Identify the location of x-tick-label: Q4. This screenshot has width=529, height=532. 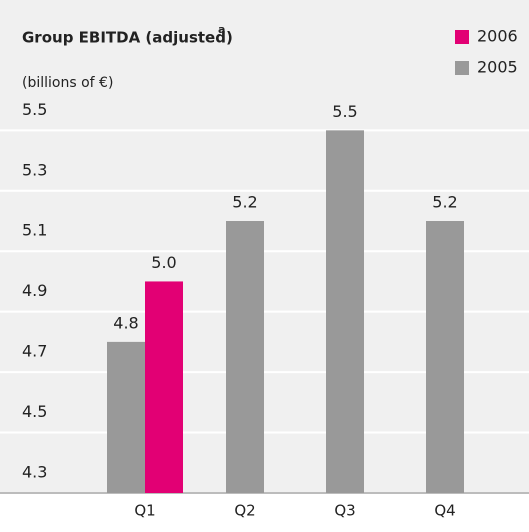
(444, 511).